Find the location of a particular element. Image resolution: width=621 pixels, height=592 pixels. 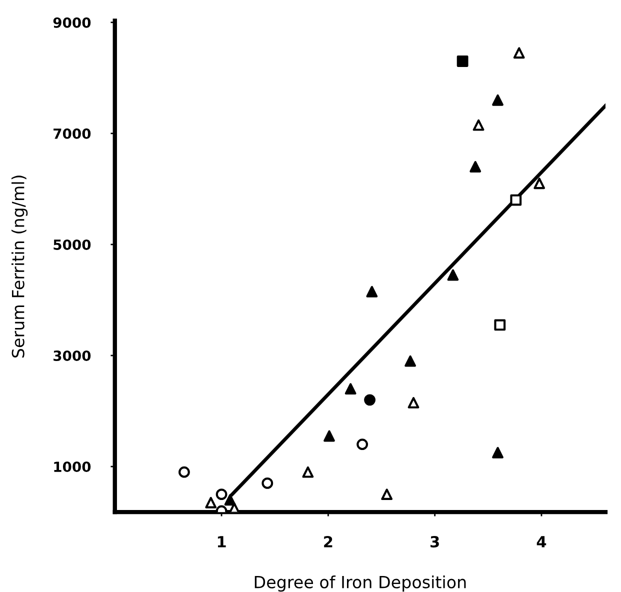

y-tick-label: 5000 is located at coordinates (72, 244).